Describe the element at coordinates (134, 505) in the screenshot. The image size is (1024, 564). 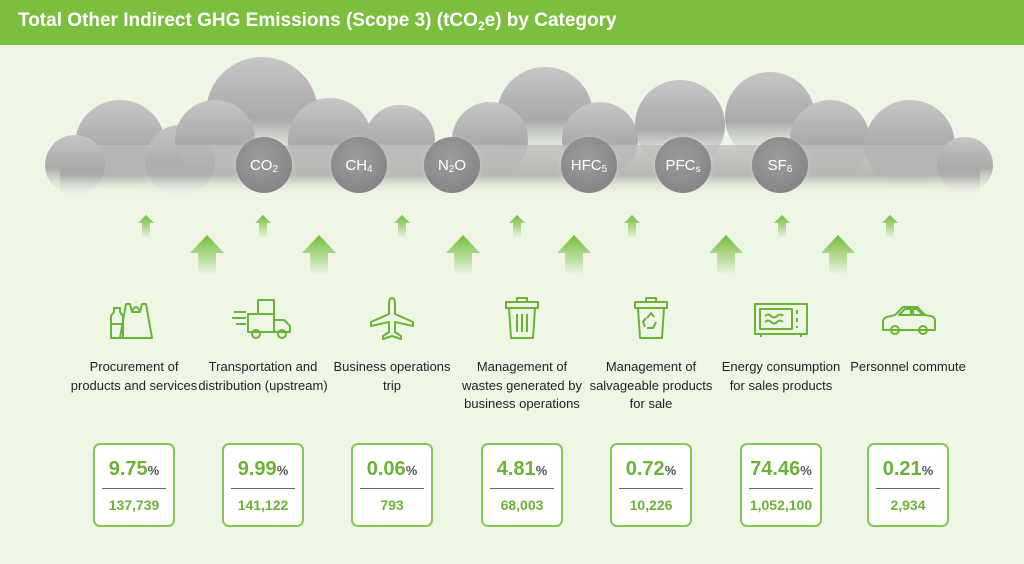
I see `emission-amount: 137,739` at that location.